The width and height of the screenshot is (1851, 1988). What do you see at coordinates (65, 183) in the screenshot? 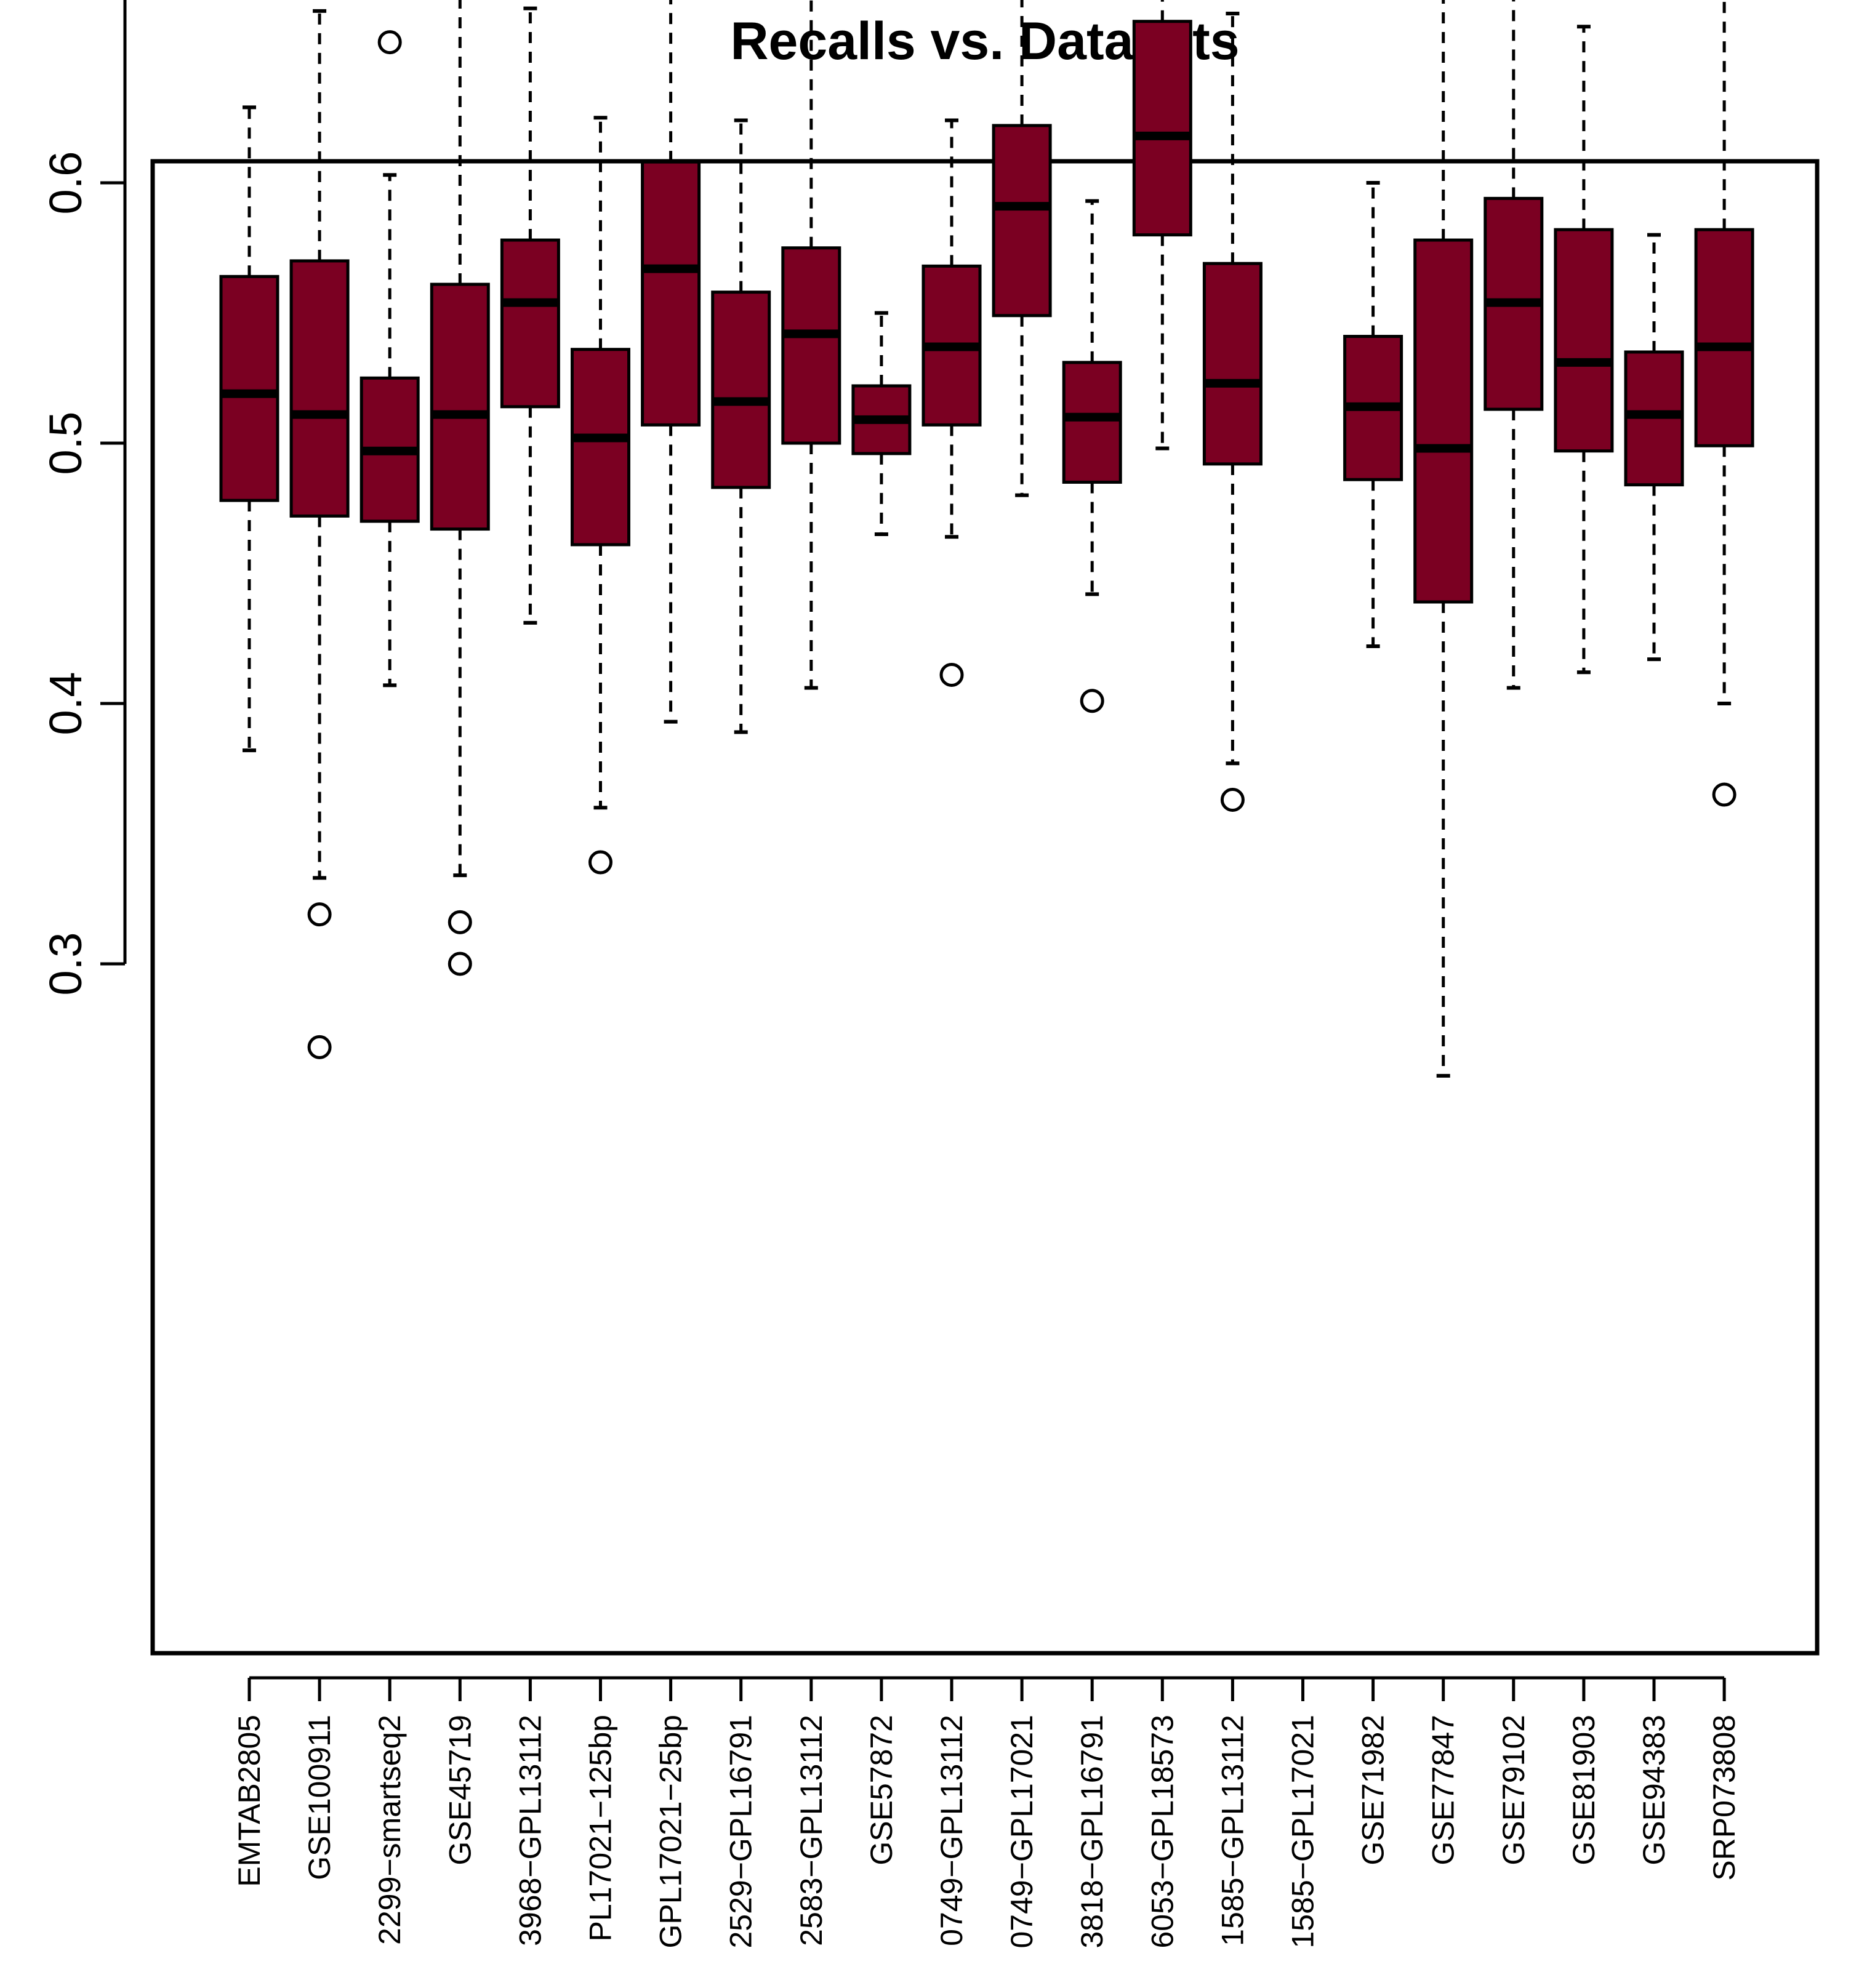
I see `y-tick-label: 0.6` at bounding box center [65, 183].